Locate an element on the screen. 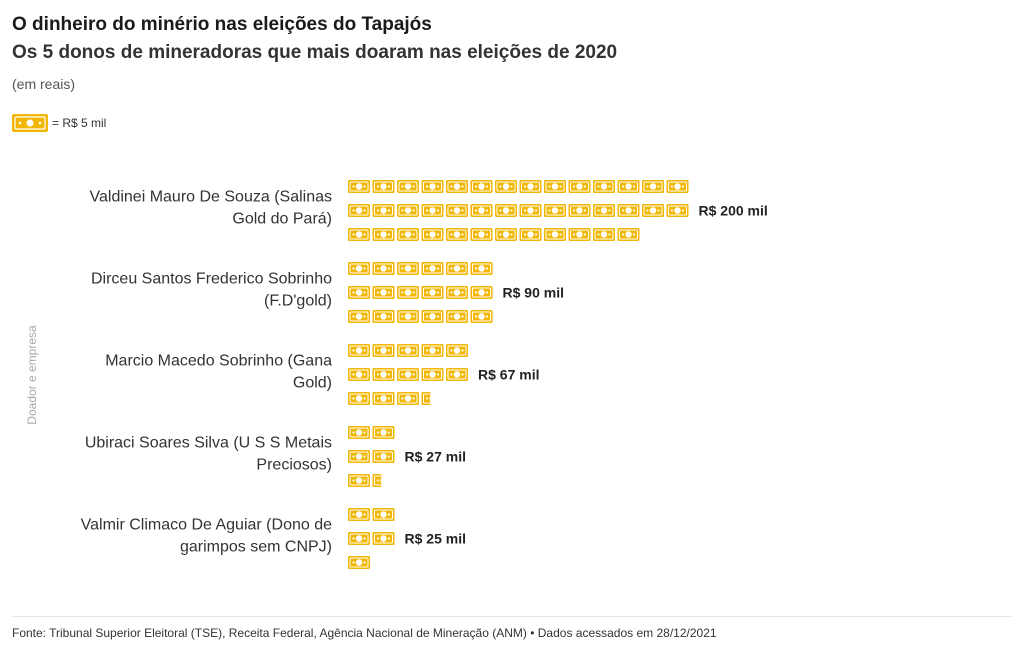 This screenshot has width=1024, height=653. footer-divider is located at coordinates (512, 616).